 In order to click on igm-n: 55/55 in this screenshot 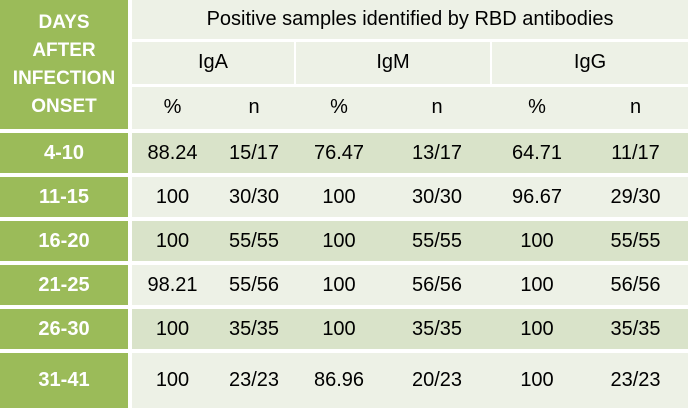, I will do `click(437, 242)`.